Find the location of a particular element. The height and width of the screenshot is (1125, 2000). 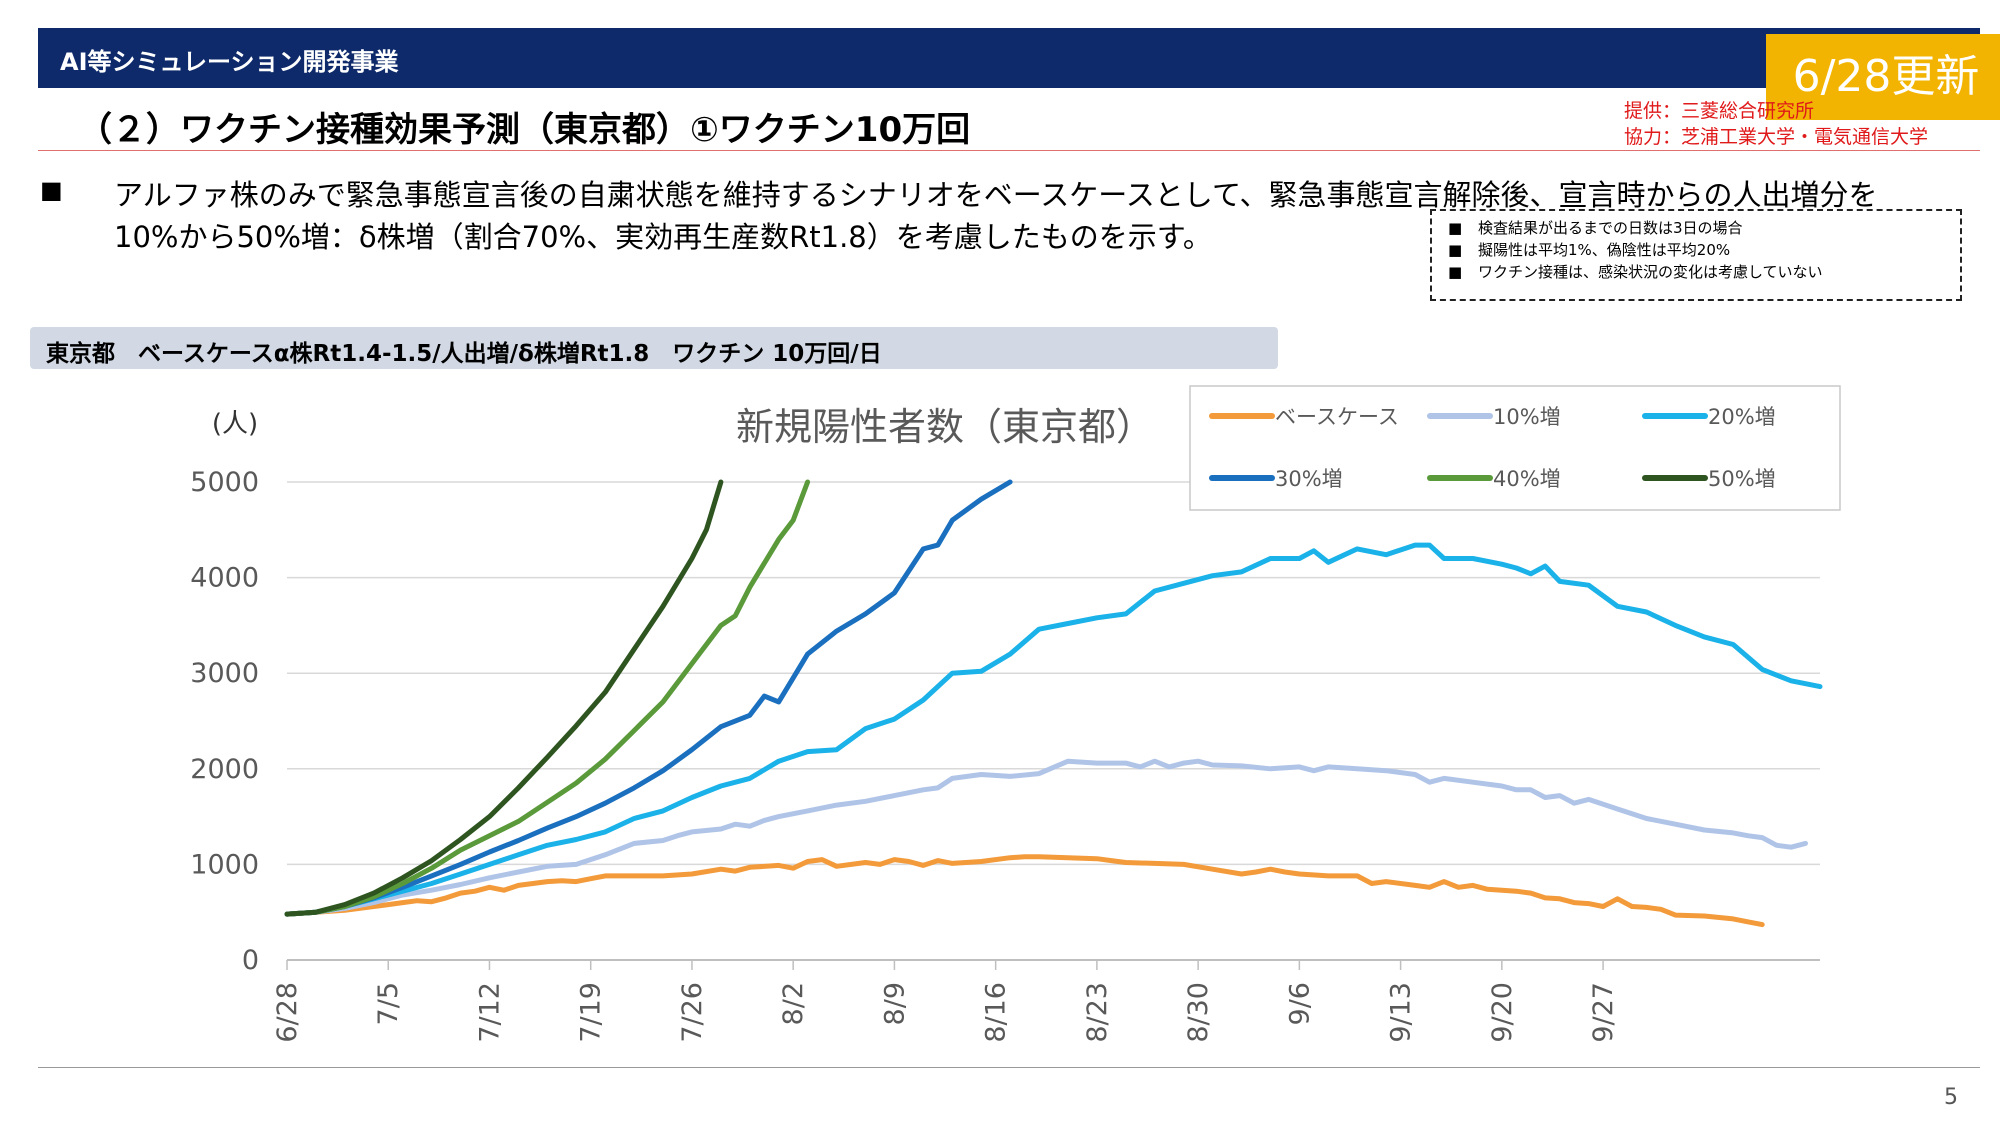

y-tick-label: 0 is located at coordinates (250, 960).